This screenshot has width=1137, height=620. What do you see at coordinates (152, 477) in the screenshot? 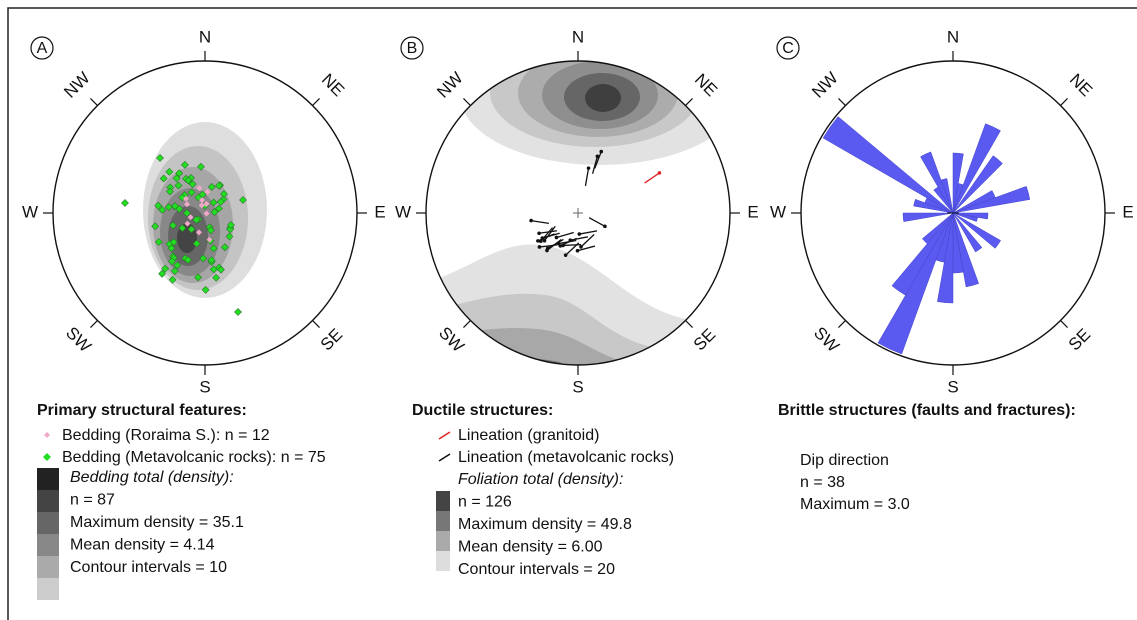
I see `density-text: Bedding total (density):` at bounding box center [152, 477].